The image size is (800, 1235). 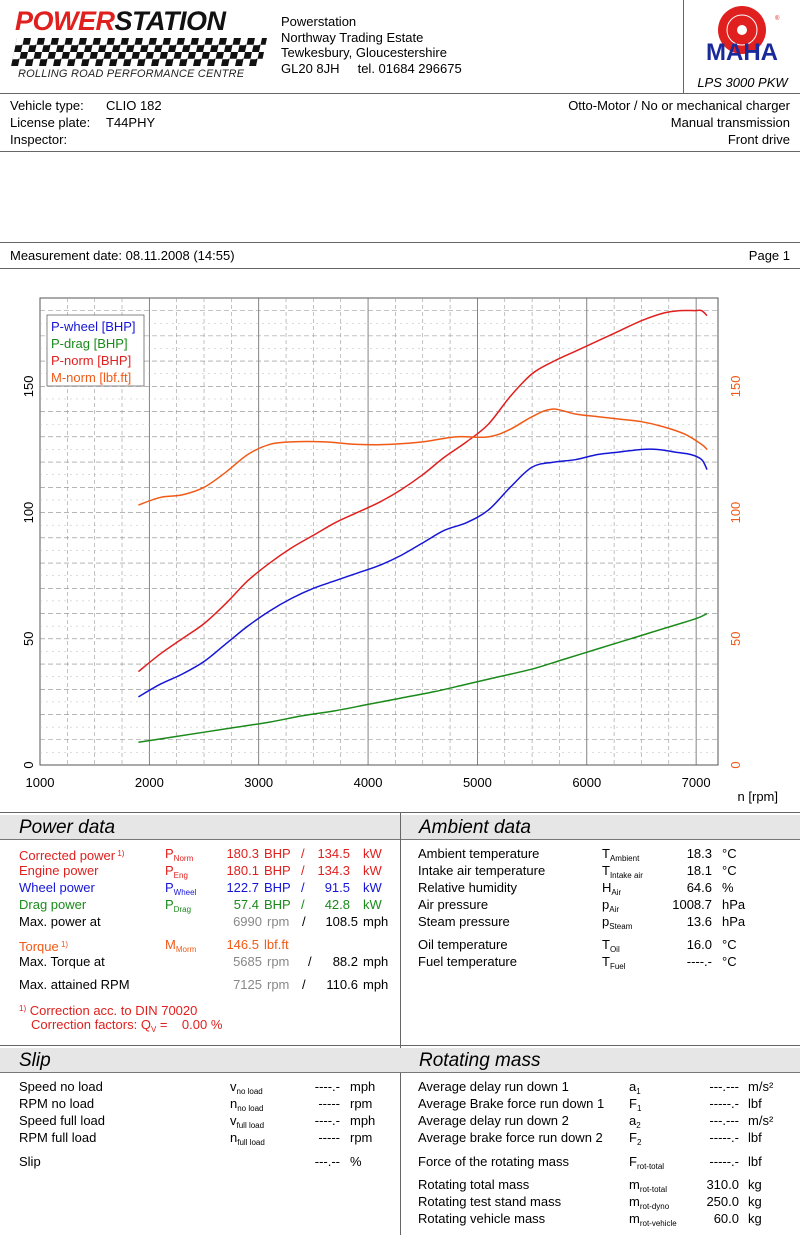 I want to click on rotating-mass-header: Rotating mass, so click(x=600, y=1060).